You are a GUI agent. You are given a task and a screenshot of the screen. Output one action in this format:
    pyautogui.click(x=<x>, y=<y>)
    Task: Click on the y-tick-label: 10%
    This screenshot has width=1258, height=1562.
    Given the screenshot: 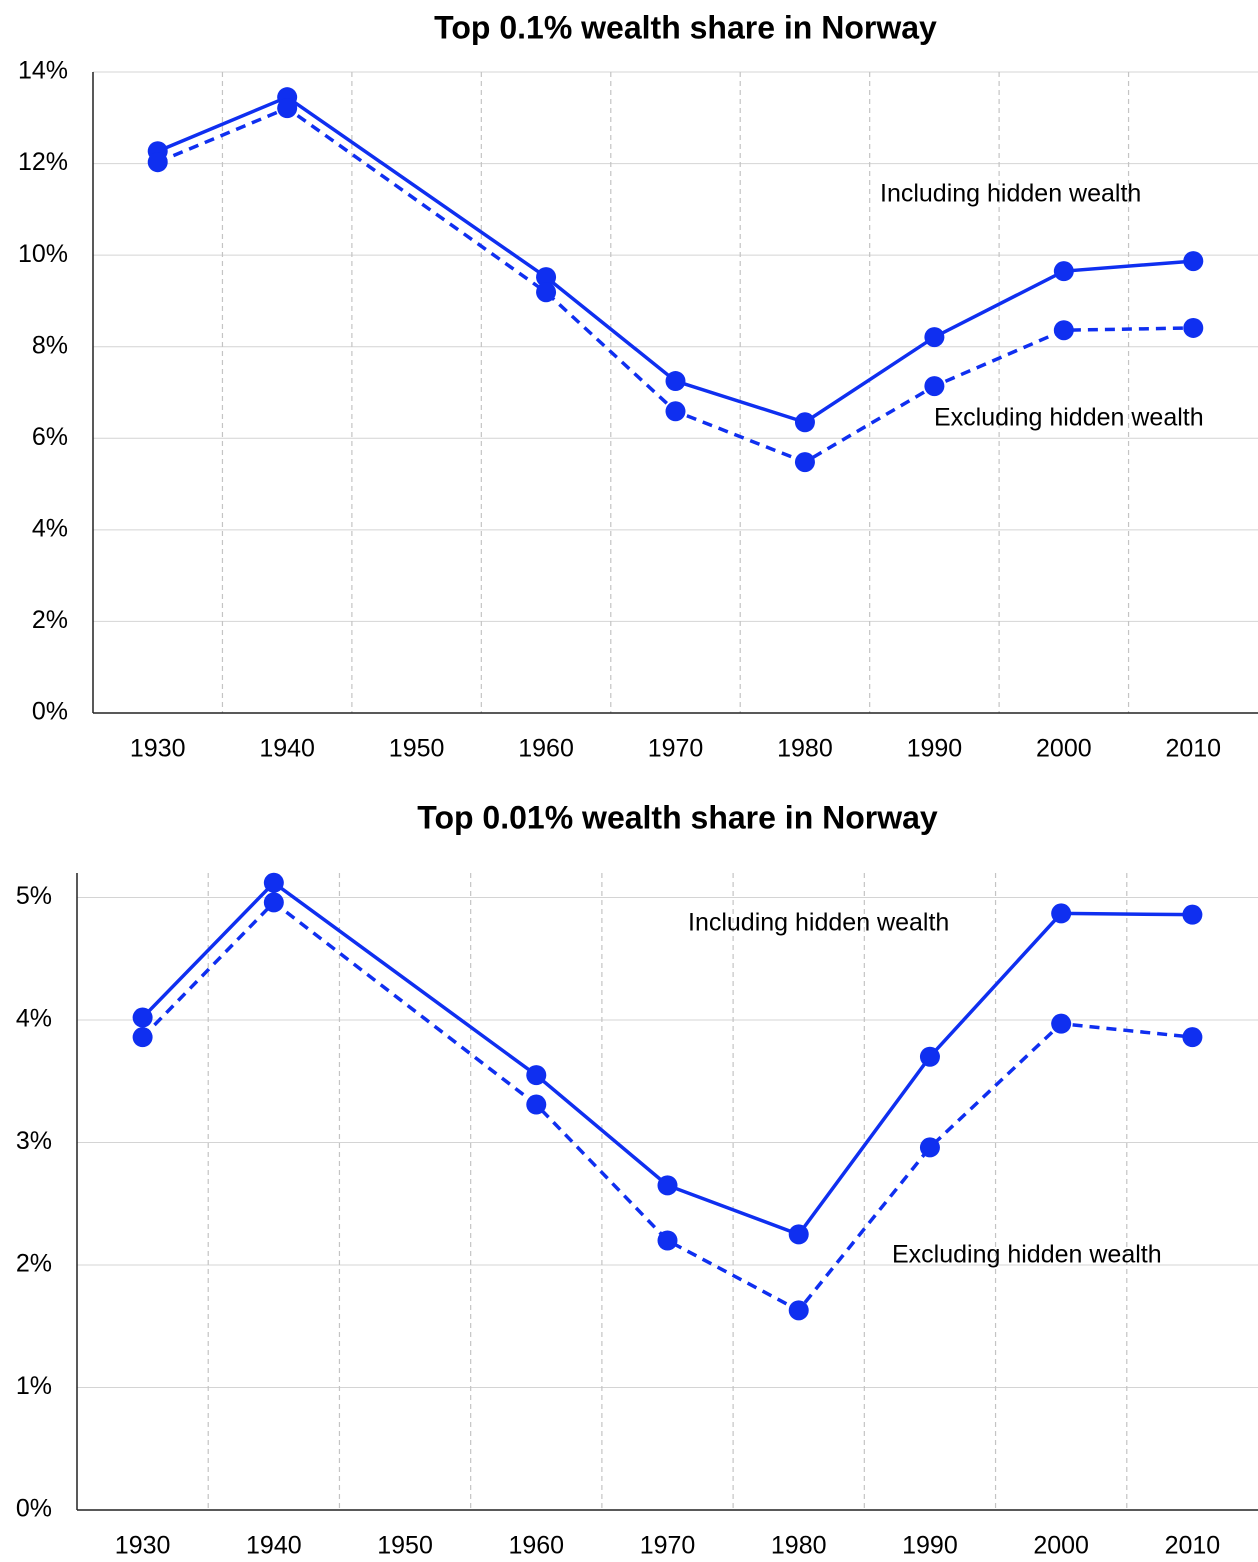 What is the action you would take?
    pyautogui.click(x=43, y=254)
    